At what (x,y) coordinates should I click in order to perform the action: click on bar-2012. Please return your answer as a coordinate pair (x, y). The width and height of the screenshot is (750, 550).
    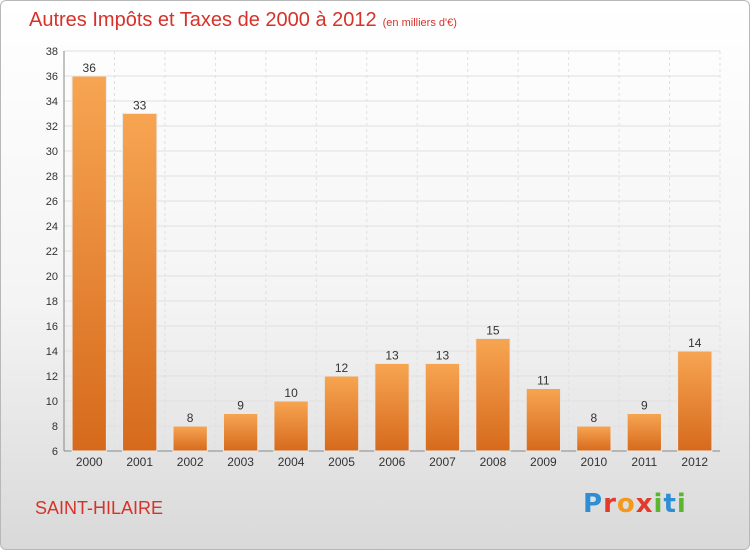
    Looking at the image, I should click on (695, 401).